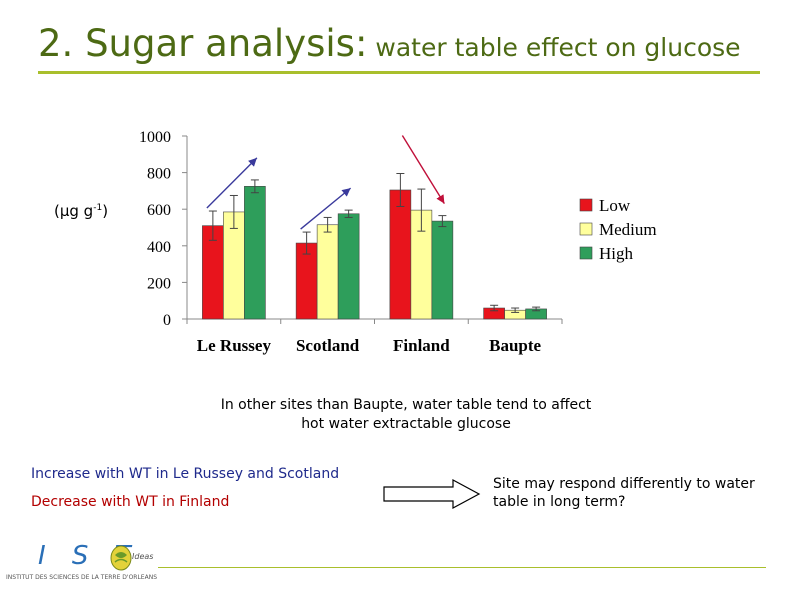 This screenshot has width=791, height=597. Describe the element at coordinates (406, 424) in the screenshot. I see `caption-line-2: hot water extractable glucose` at that location.